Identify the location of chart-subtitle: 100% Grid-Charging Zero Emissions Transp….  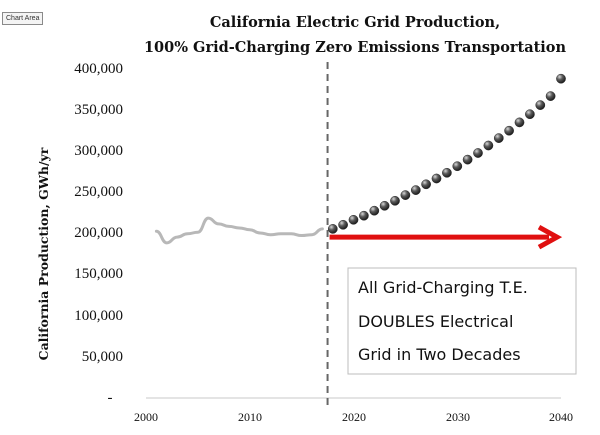
(355, 47).